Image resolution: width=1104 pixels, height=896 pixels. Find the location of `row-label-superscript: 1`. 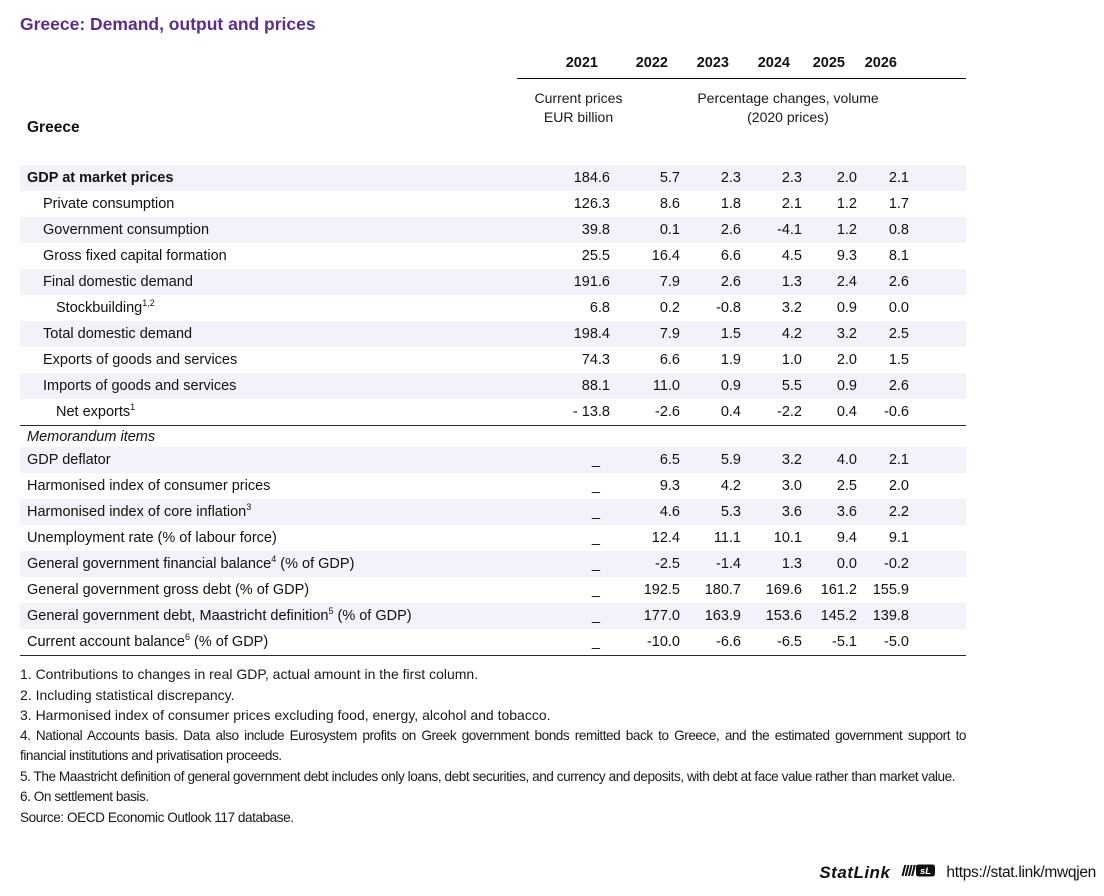

row-label-superscript: 1 is located at coordinates (133, 407).